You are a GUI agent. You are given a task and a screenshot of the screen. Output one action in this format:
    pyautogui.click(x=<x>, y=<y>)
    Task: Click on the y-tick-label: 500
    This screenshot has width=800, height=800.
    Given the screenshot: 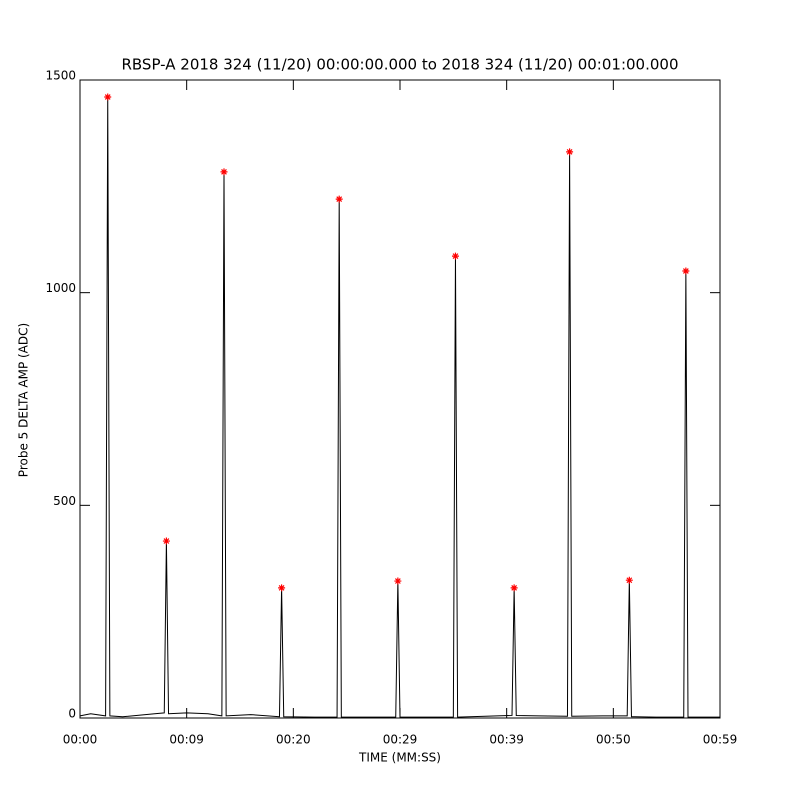 What is the action you would take?
    pyautogui.click(x=64, y=501)
    